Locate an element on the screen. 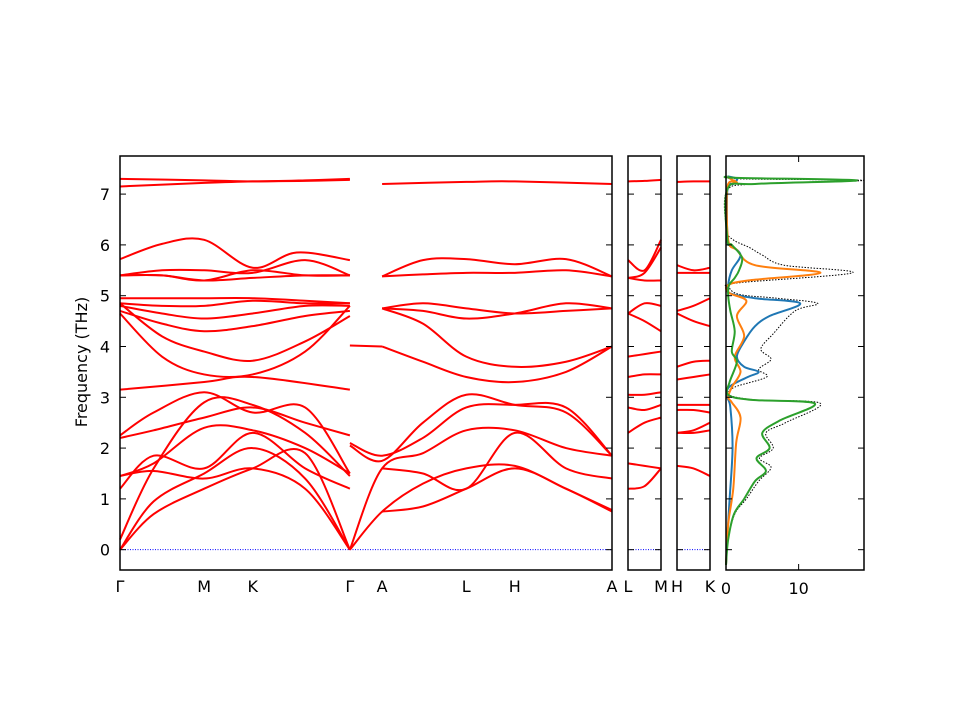  dos-x-tick-label: 10 is located at coordinates (798, 588).